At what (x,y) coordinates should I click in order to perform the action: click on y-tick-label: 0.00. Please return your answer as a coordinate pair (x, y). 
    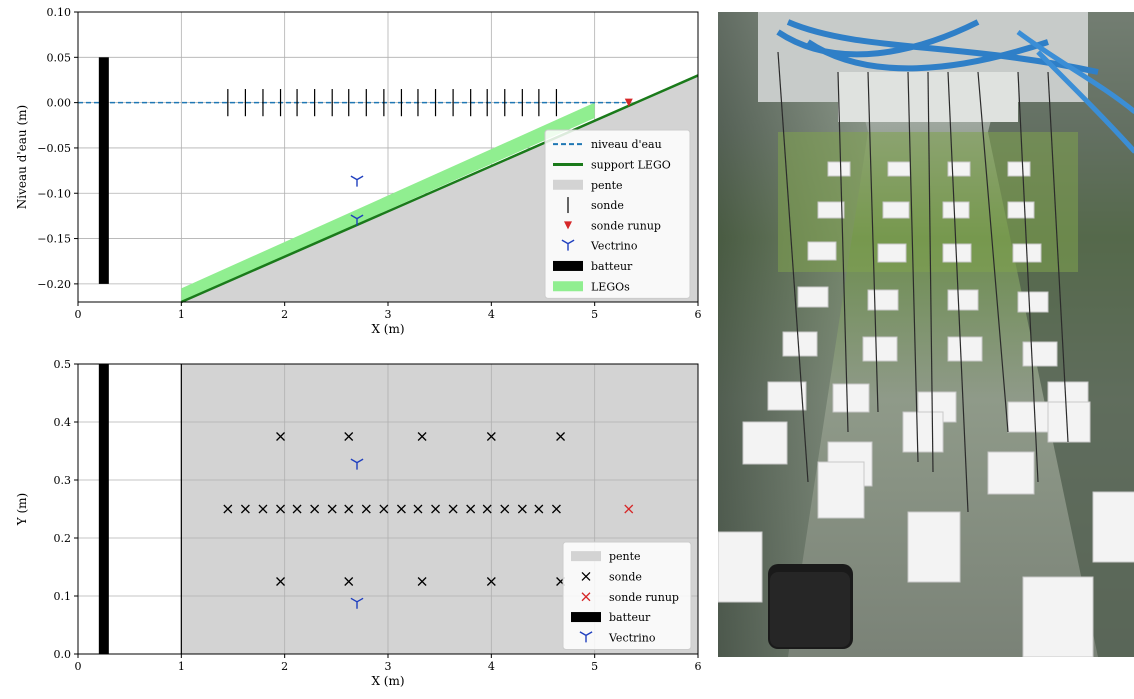
    Looking at the image, I should click on (59, 103).